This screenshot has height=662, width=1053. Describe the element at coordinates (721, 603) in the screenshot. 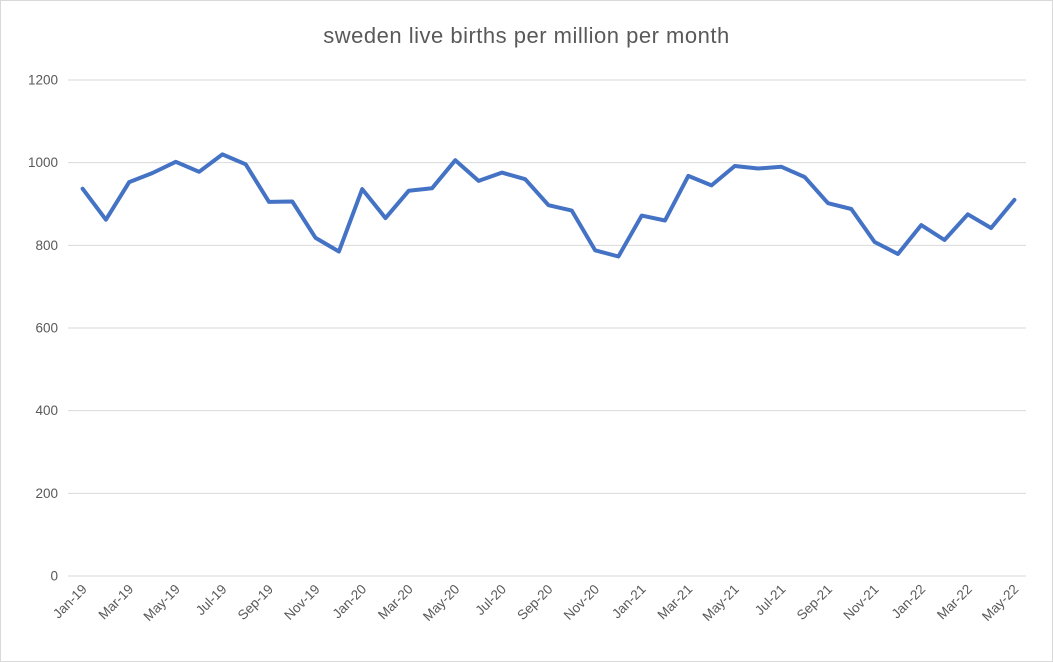

I see `x-axis-label-May-21: May-21` at that location.